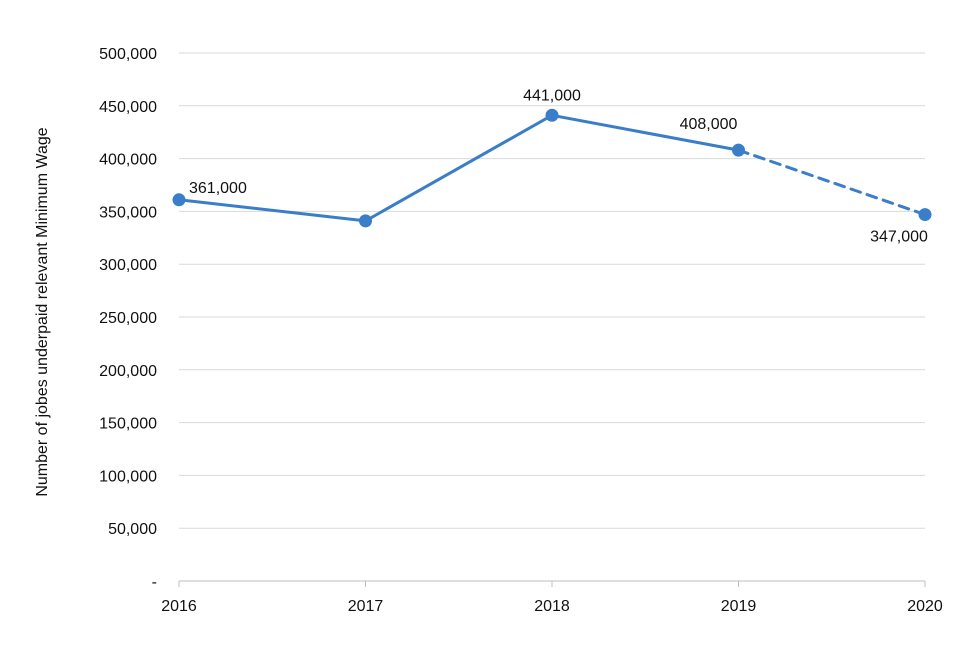 This screenshot has width=960, height=645. I want to click on y-tick-label: 300,000, so click(128, 265).